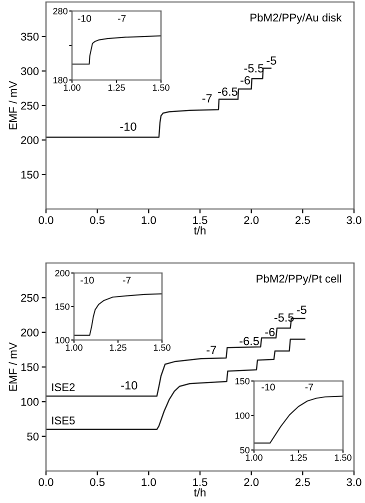 This screenshot has height=503, width=365. I want to click on annotation: PbM2/PPy/Au disk, so click(296, 18).